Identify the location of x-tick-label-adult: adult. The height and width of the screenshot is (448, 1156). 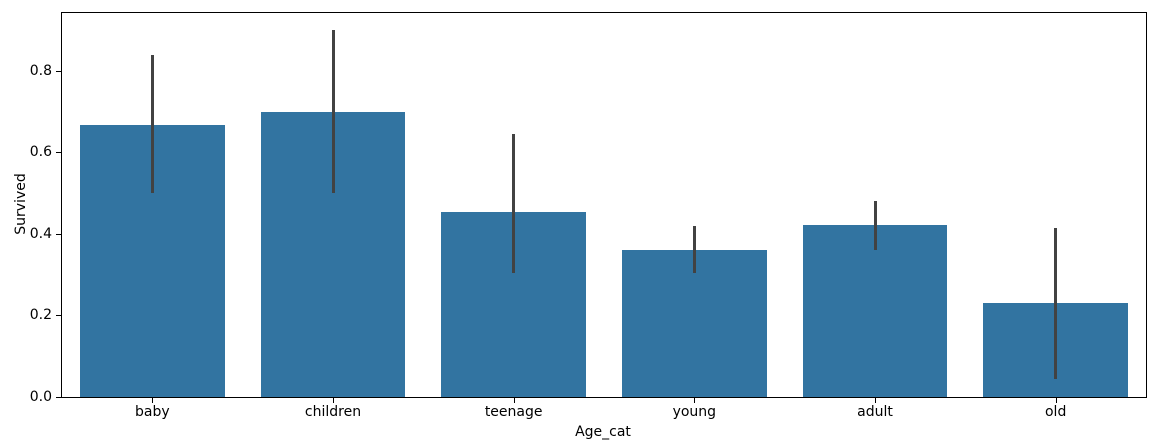
(875, 412).